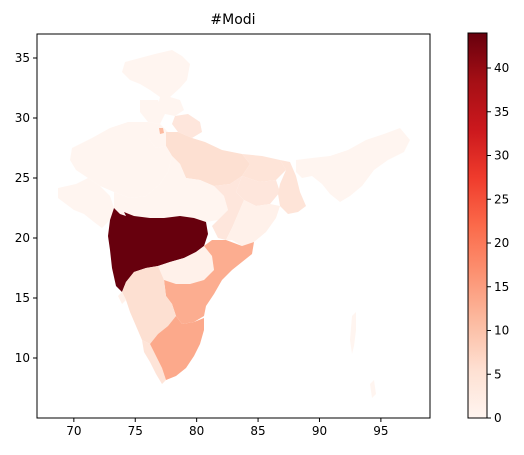 The width and height of the screenshot is (524, 455). Describe the element at coordinates (22, 118) in the screenshot. I see `y-tick-label: 30` at that location.